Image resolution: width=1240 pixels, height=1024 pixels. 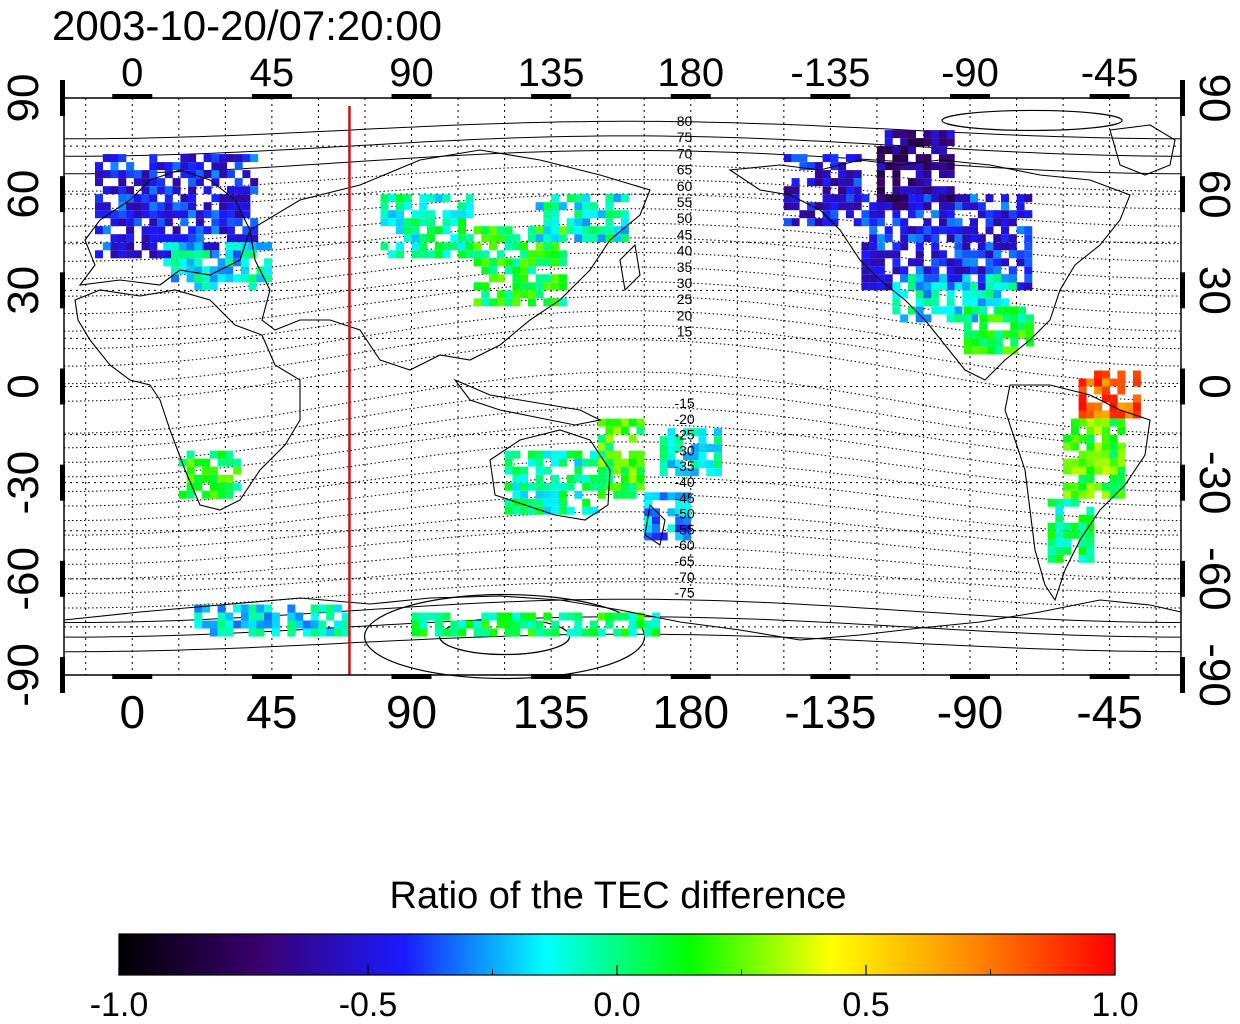 I want to click on coastline-australia, so click(x=550, y=475).